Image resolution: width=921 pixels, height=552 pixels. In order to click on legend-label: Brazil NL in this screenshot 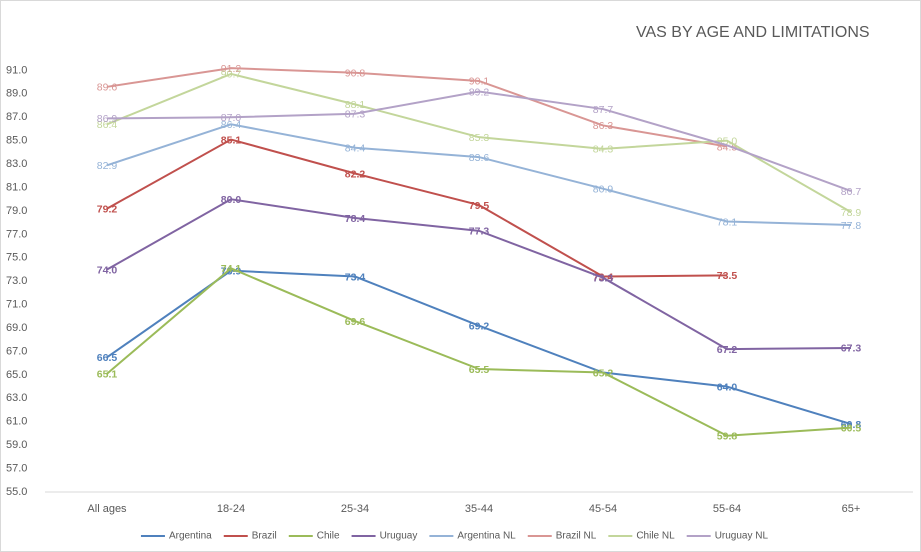, I will do `click(576, 536)`.